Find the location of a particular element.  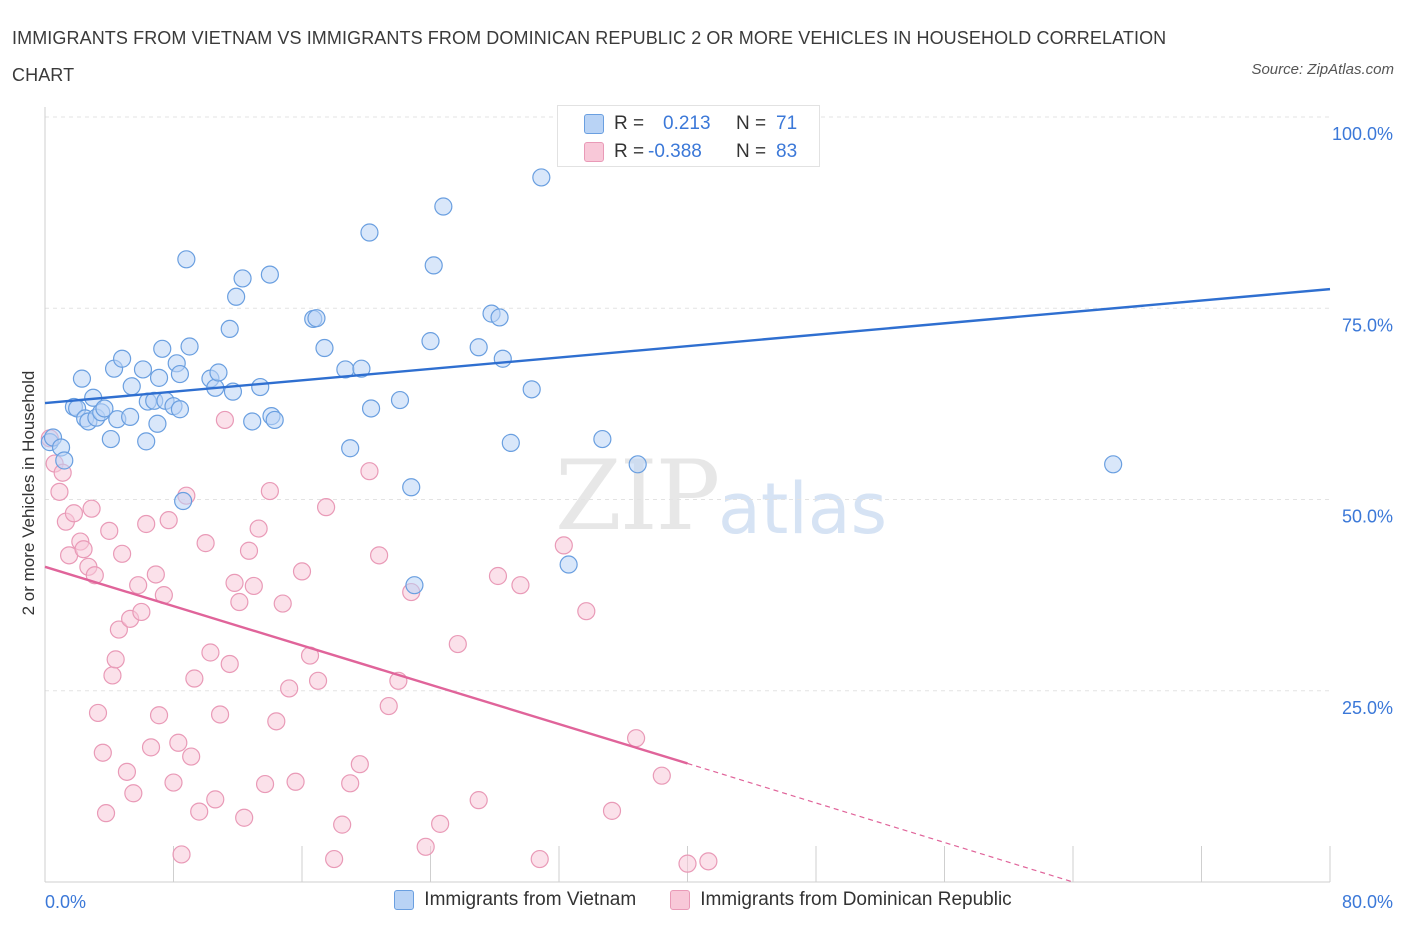

n-label: N = is located at coordinates (751, 151).